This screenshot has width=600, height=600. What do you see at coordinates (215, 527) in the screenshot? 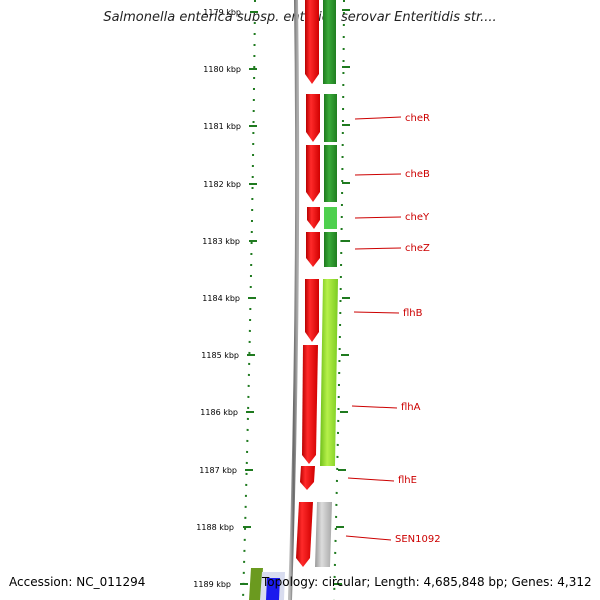
I see `scale-tick-label: 1188 kbp` at bounding box center [215, 527].